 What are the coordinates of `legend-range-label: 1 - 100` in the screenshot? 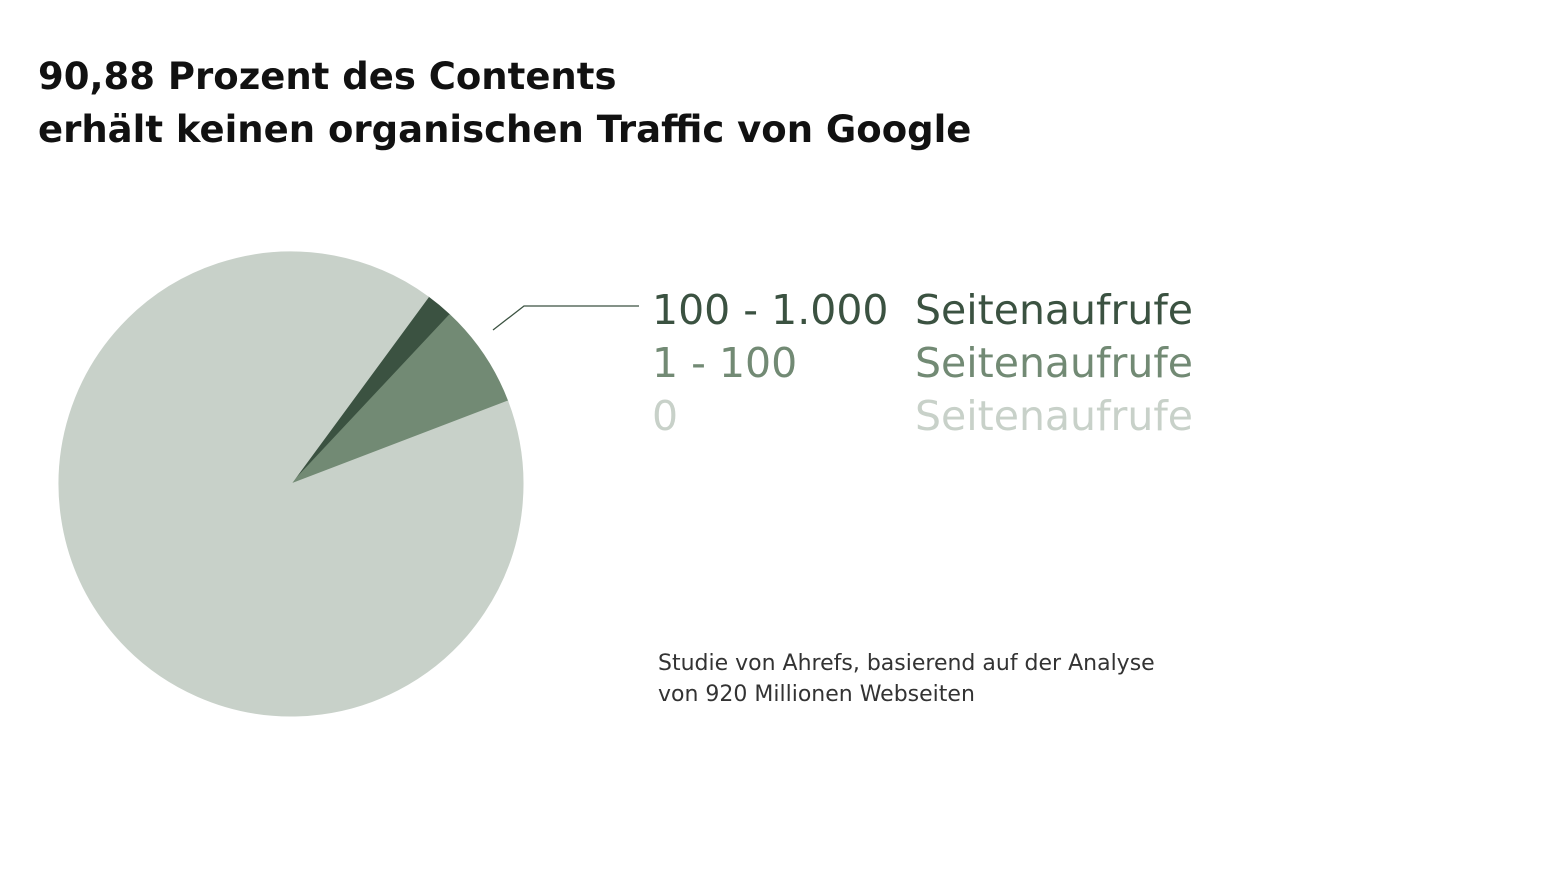 It's located at (725, 363).